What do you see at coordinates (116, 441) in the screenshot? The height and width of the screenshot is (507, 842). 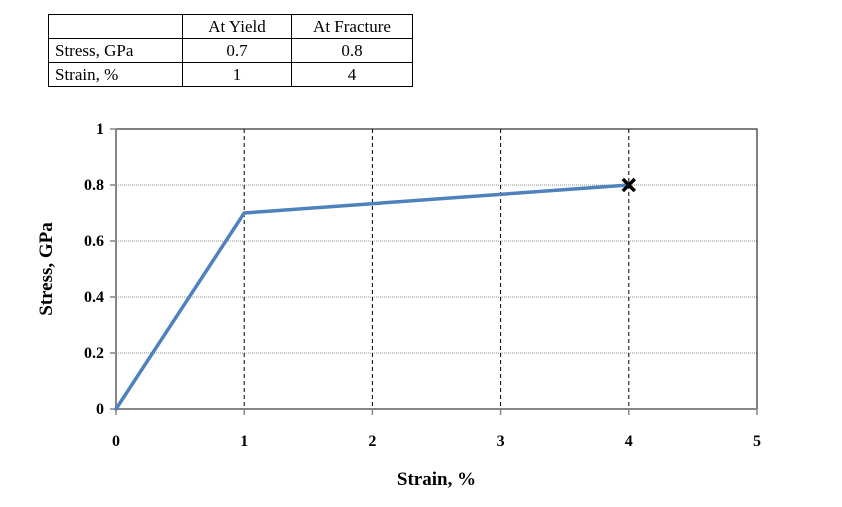 I see `x-tick-label: 0` at bounding box center [116, 441].